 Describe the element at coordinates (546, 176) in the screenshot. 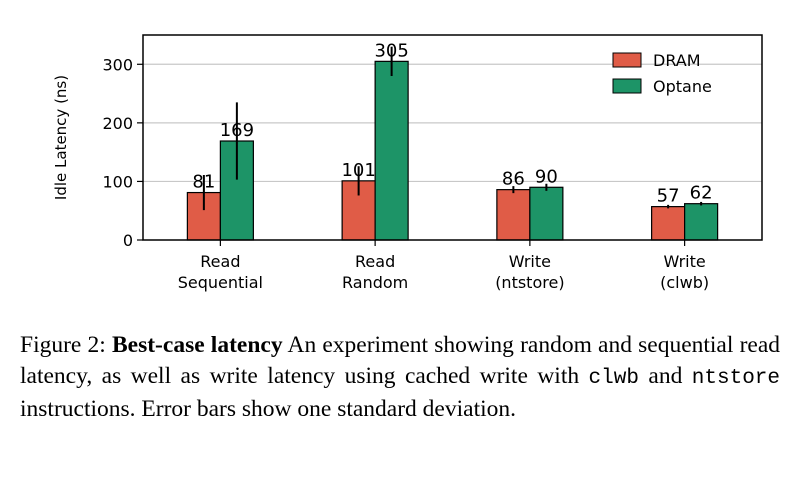

I see `data-label: 90` at that location.